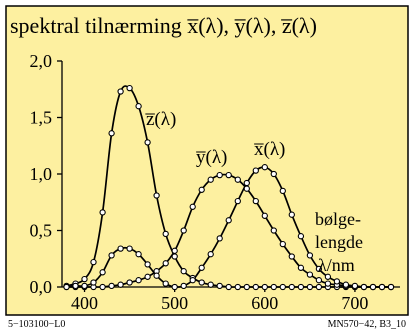 Image resolution: width=414 pixels, height=332 pixels. Describe the element at coordinates (41, 231) in the screenshot. I see `y-tick-label: 0,5` at that location.